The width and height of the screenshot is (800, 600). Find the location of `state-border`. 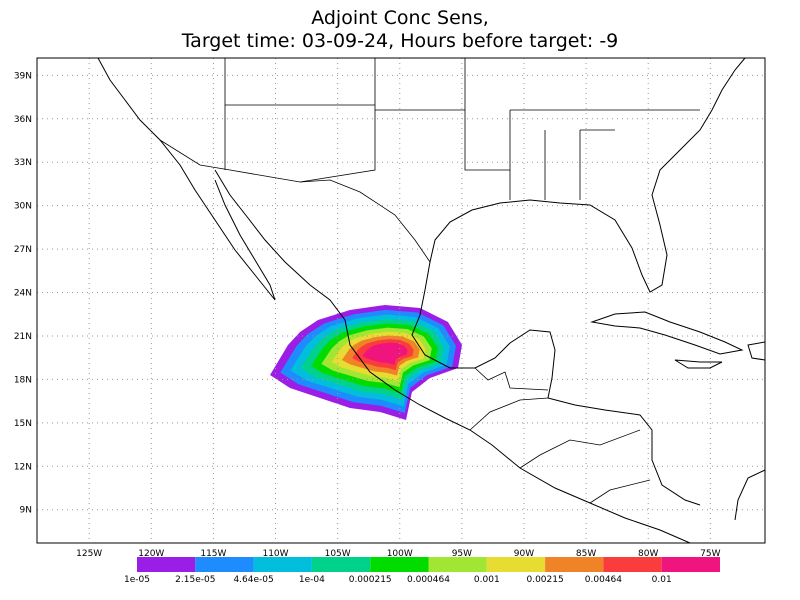

state-border is located at coordinates (462, 129).